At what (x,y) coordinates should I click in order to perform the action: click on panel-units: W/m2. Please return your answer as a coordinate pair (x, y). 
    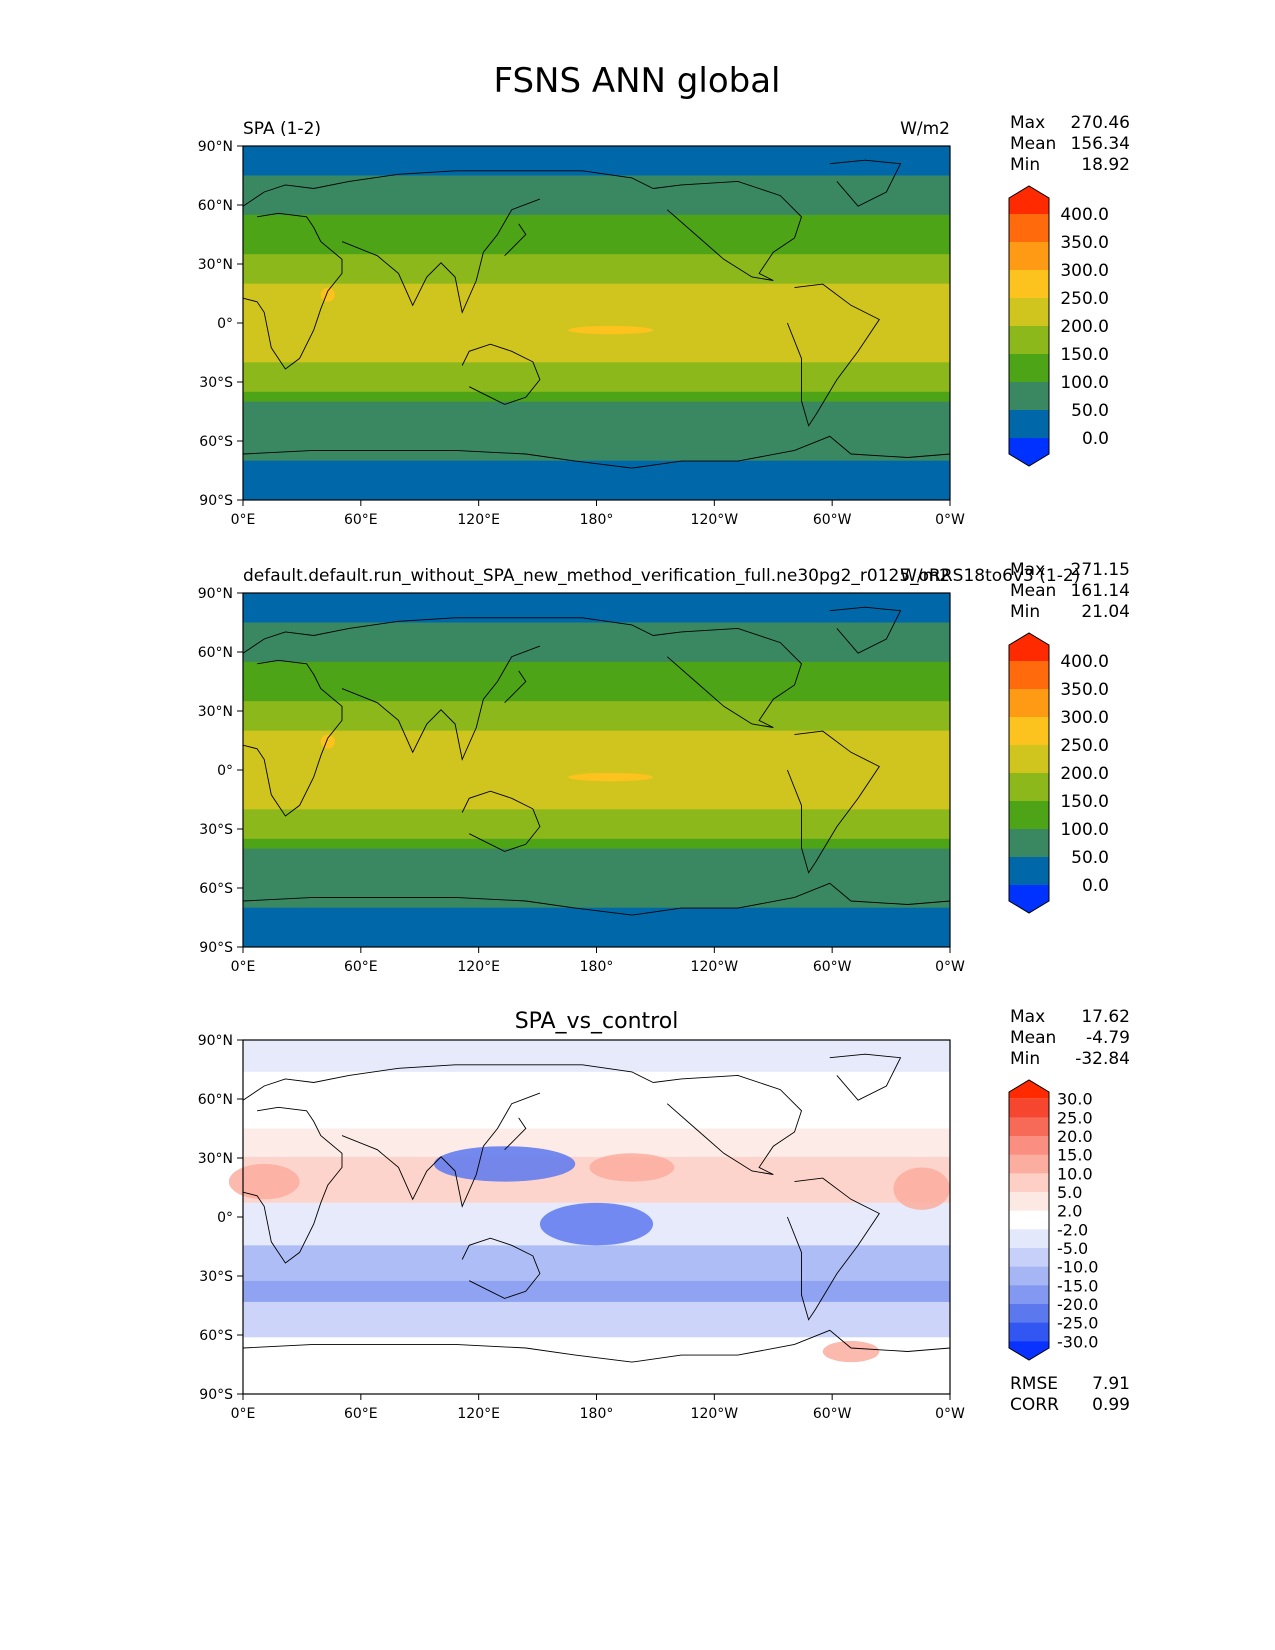
    Looking at the image, I should click on (925, 129).